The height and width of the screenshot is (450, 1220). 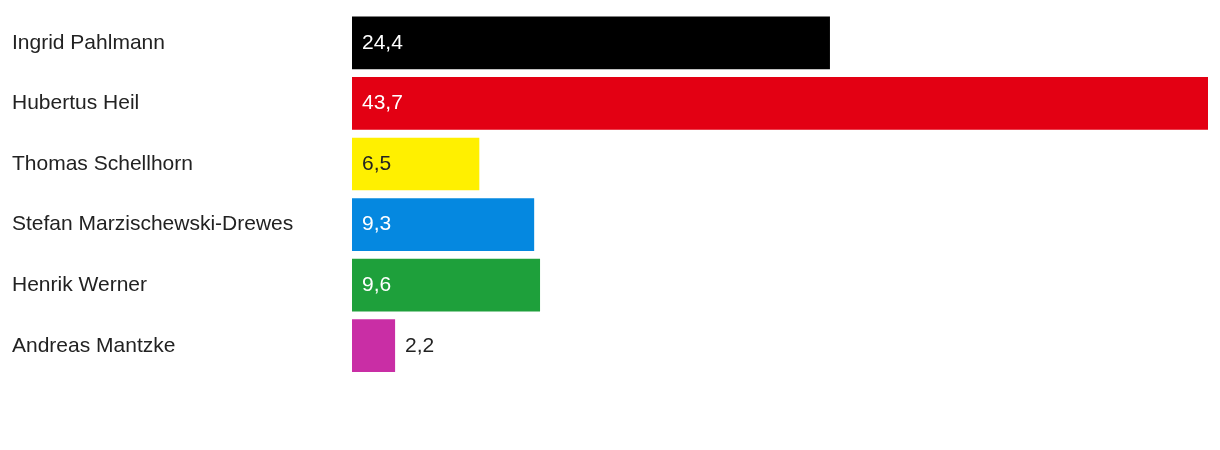 What do you see at coordinates (79, 283) in the screenshot?
I see `y-tick-label: Henrik Werner` at bounding box center [79, 283].